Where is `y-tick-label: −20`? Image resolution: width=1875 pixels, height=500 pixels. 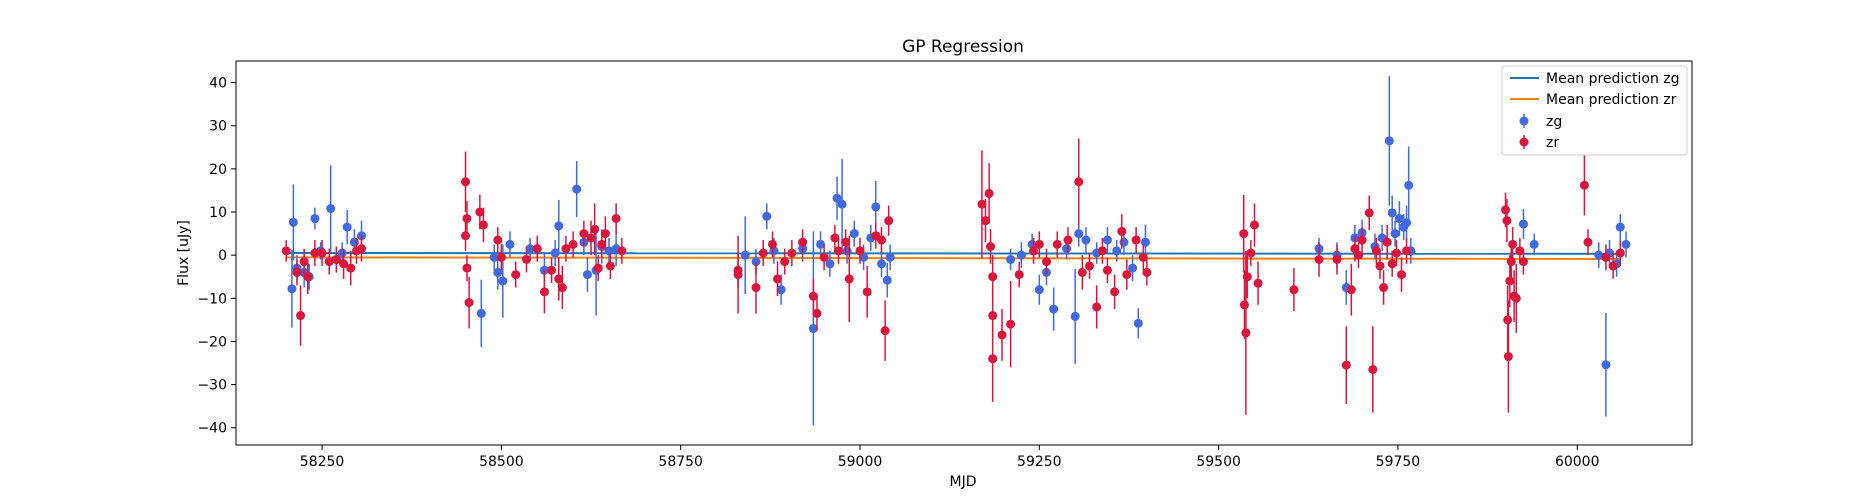 y-tick-label: −20 is located at coordinates (212, 342).